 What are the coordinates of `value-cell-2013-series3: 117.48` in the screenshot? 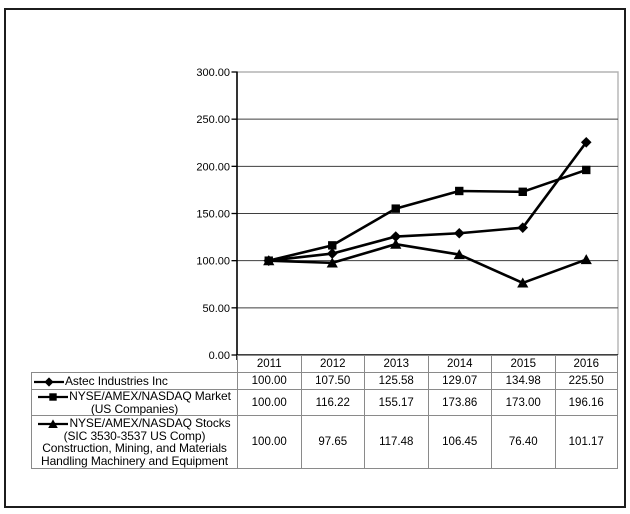 It's located at (396, 442).